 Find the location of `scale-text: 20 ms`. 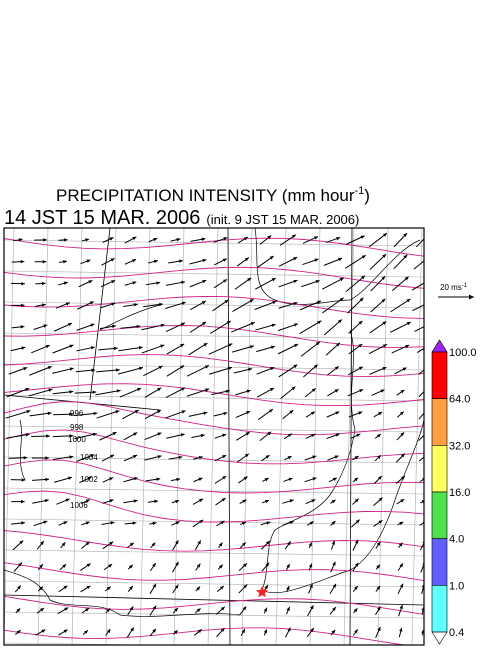

scale-text: 20 ms is located at coordinates (451, 287).